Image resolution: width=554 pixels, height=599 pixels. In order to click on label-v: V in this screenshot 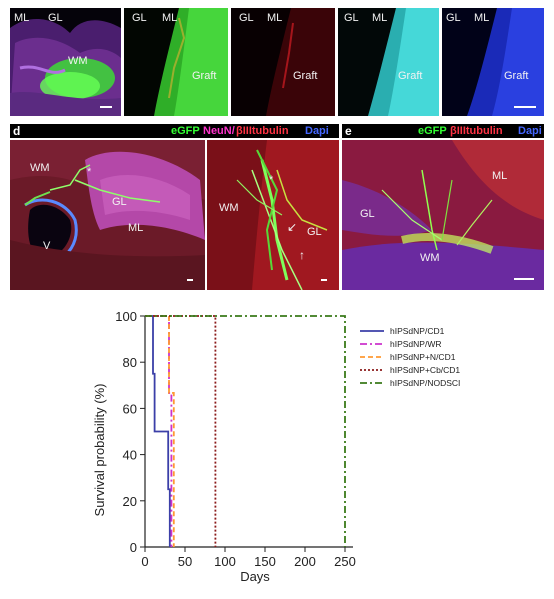, I will do `click(47, 246)`.